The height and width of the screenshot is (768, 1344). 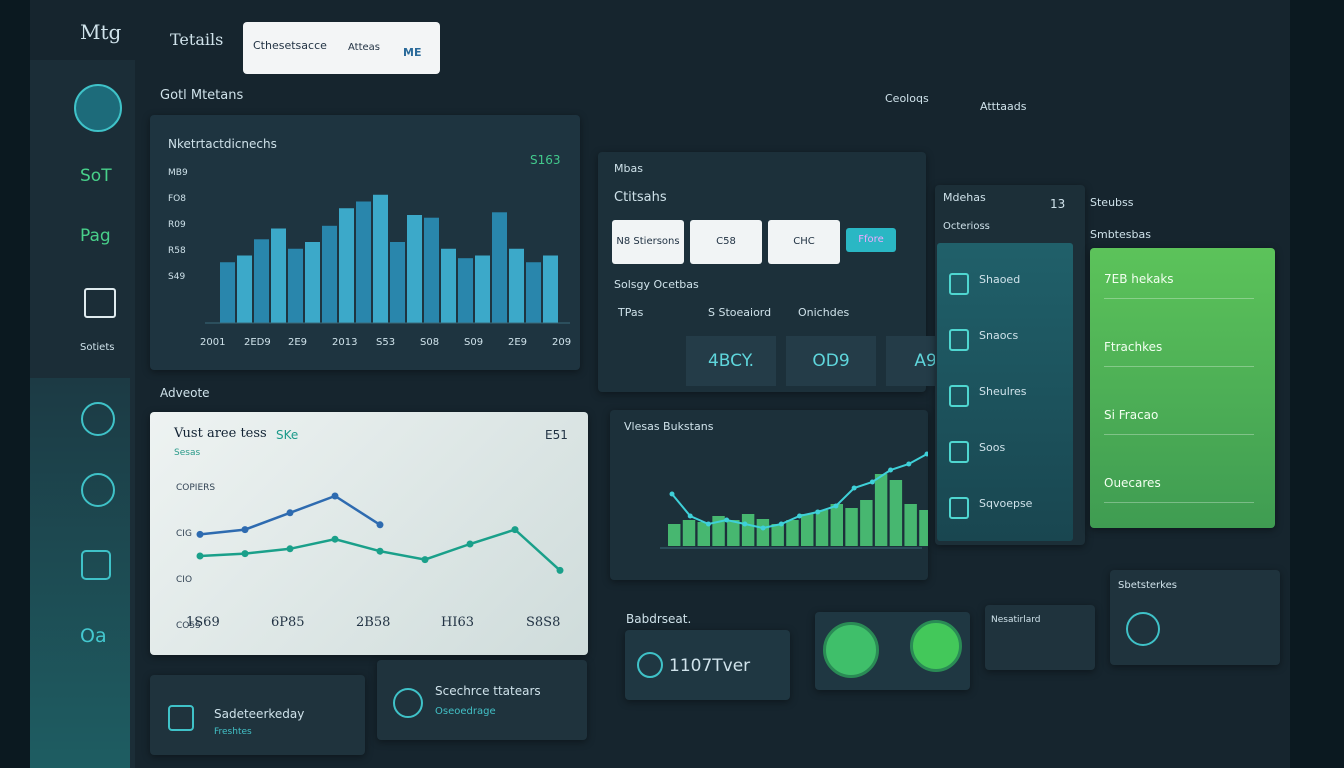 What do you see at coordinates (669, 426) in the screenshot?
I see `card-title: Vlesas Bukstans` at bounding box center [669, 426].